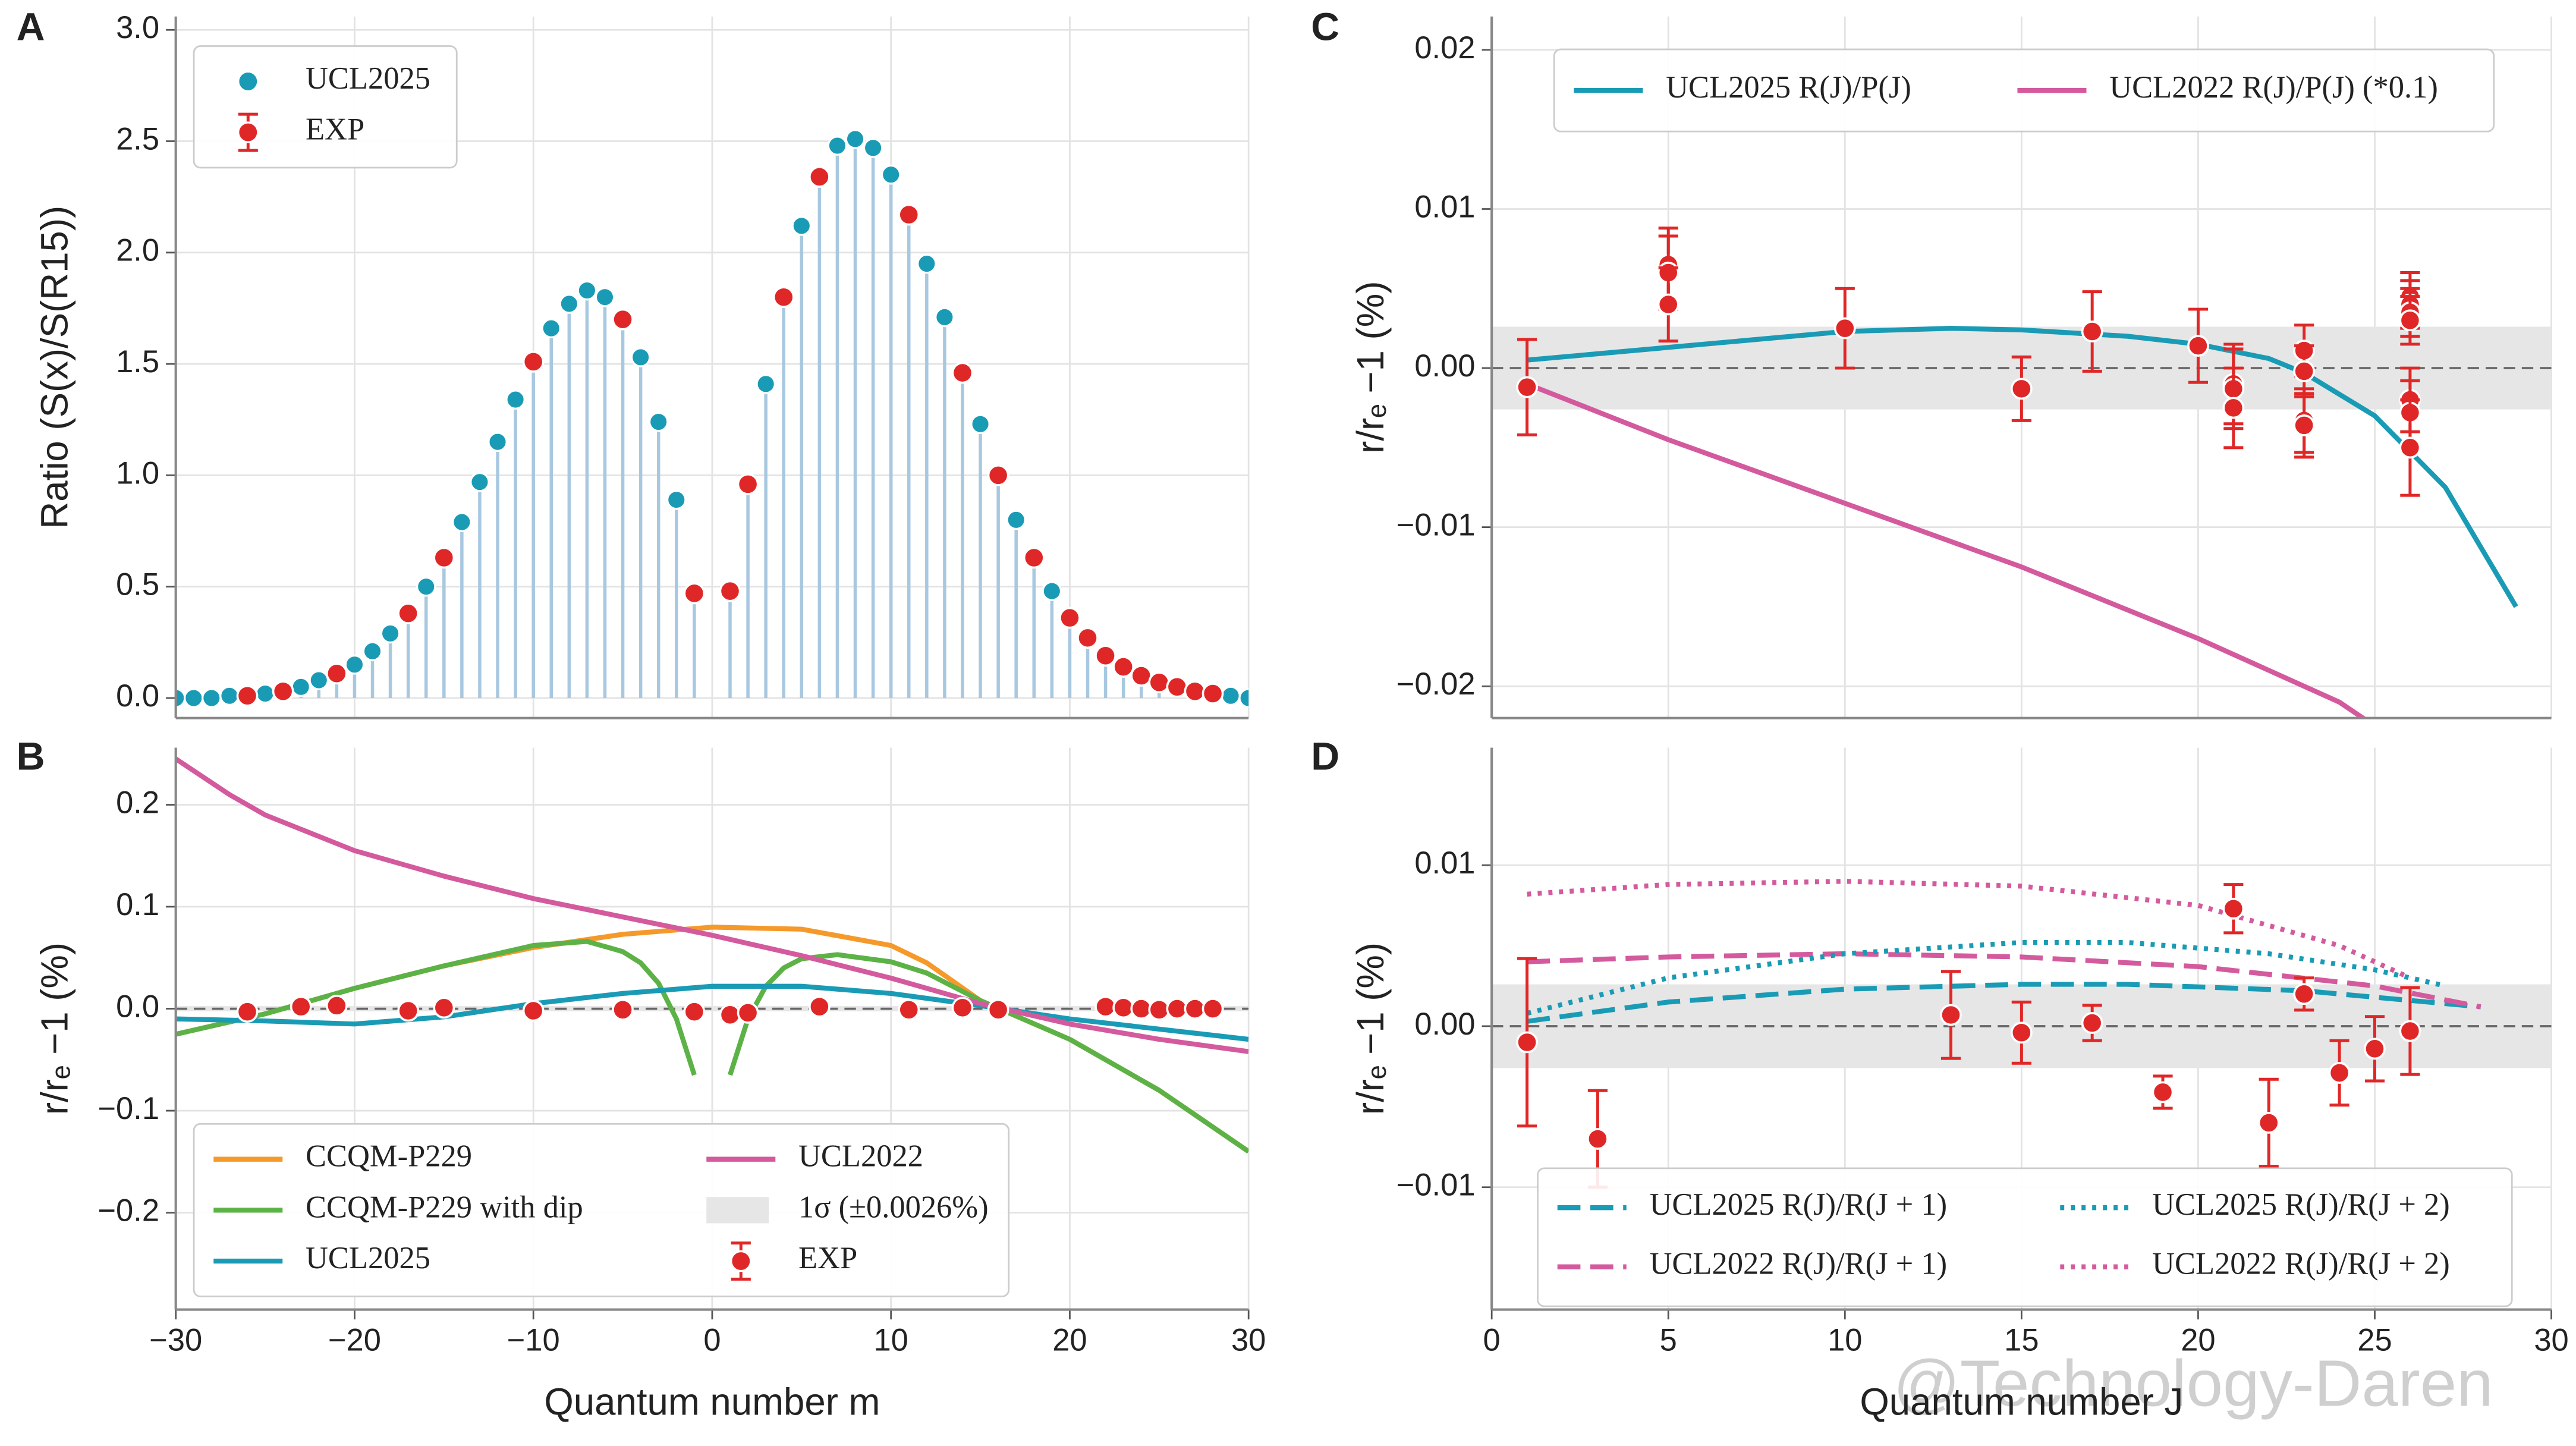 This screenshot has width=2576, height=1446. I want to click on panel-letter: B, so click(31, 756).